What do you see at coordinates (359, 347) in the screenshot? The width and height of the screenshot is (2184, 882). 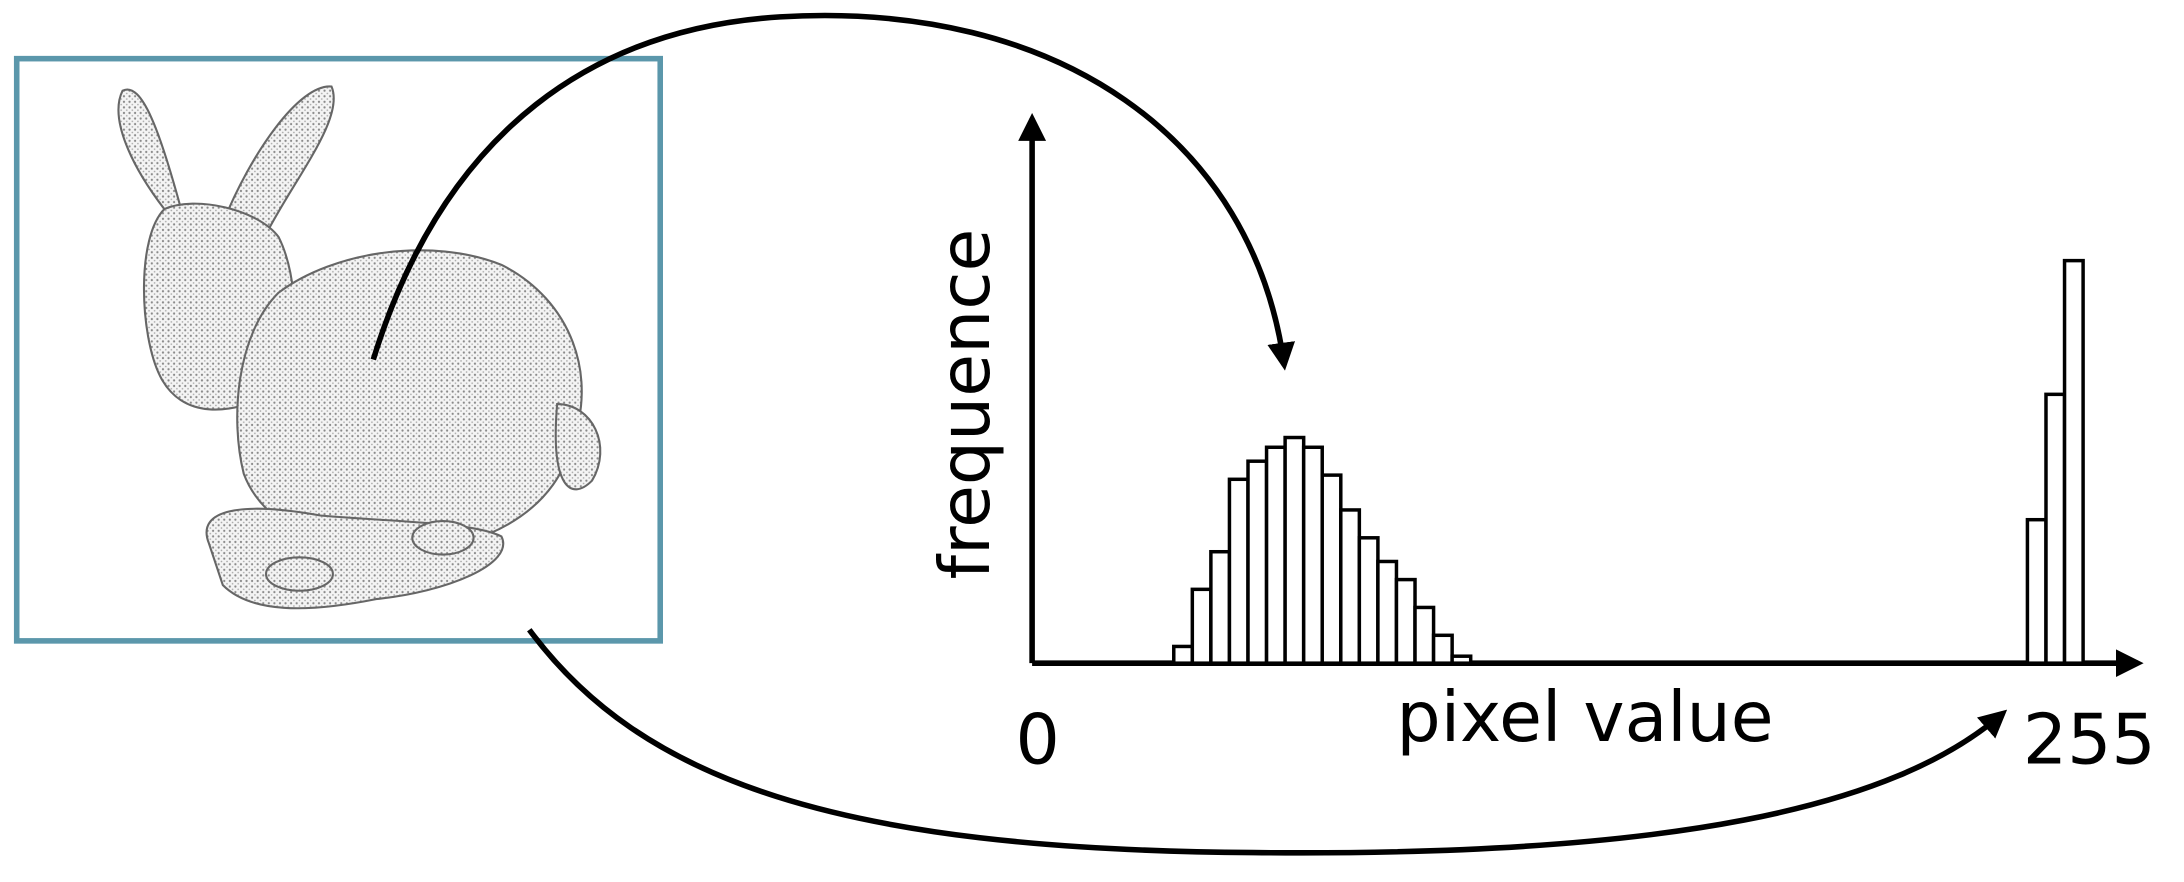 I see `bunny` at bounding box center [359, 347].